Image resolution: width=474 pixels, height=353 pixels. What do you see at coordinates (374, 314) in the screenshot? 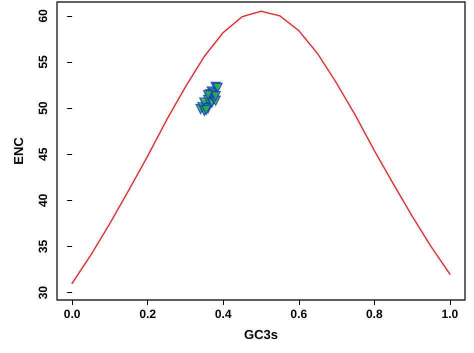
I see `x-tick-label: 0.8` at bounding box center [374, 314].